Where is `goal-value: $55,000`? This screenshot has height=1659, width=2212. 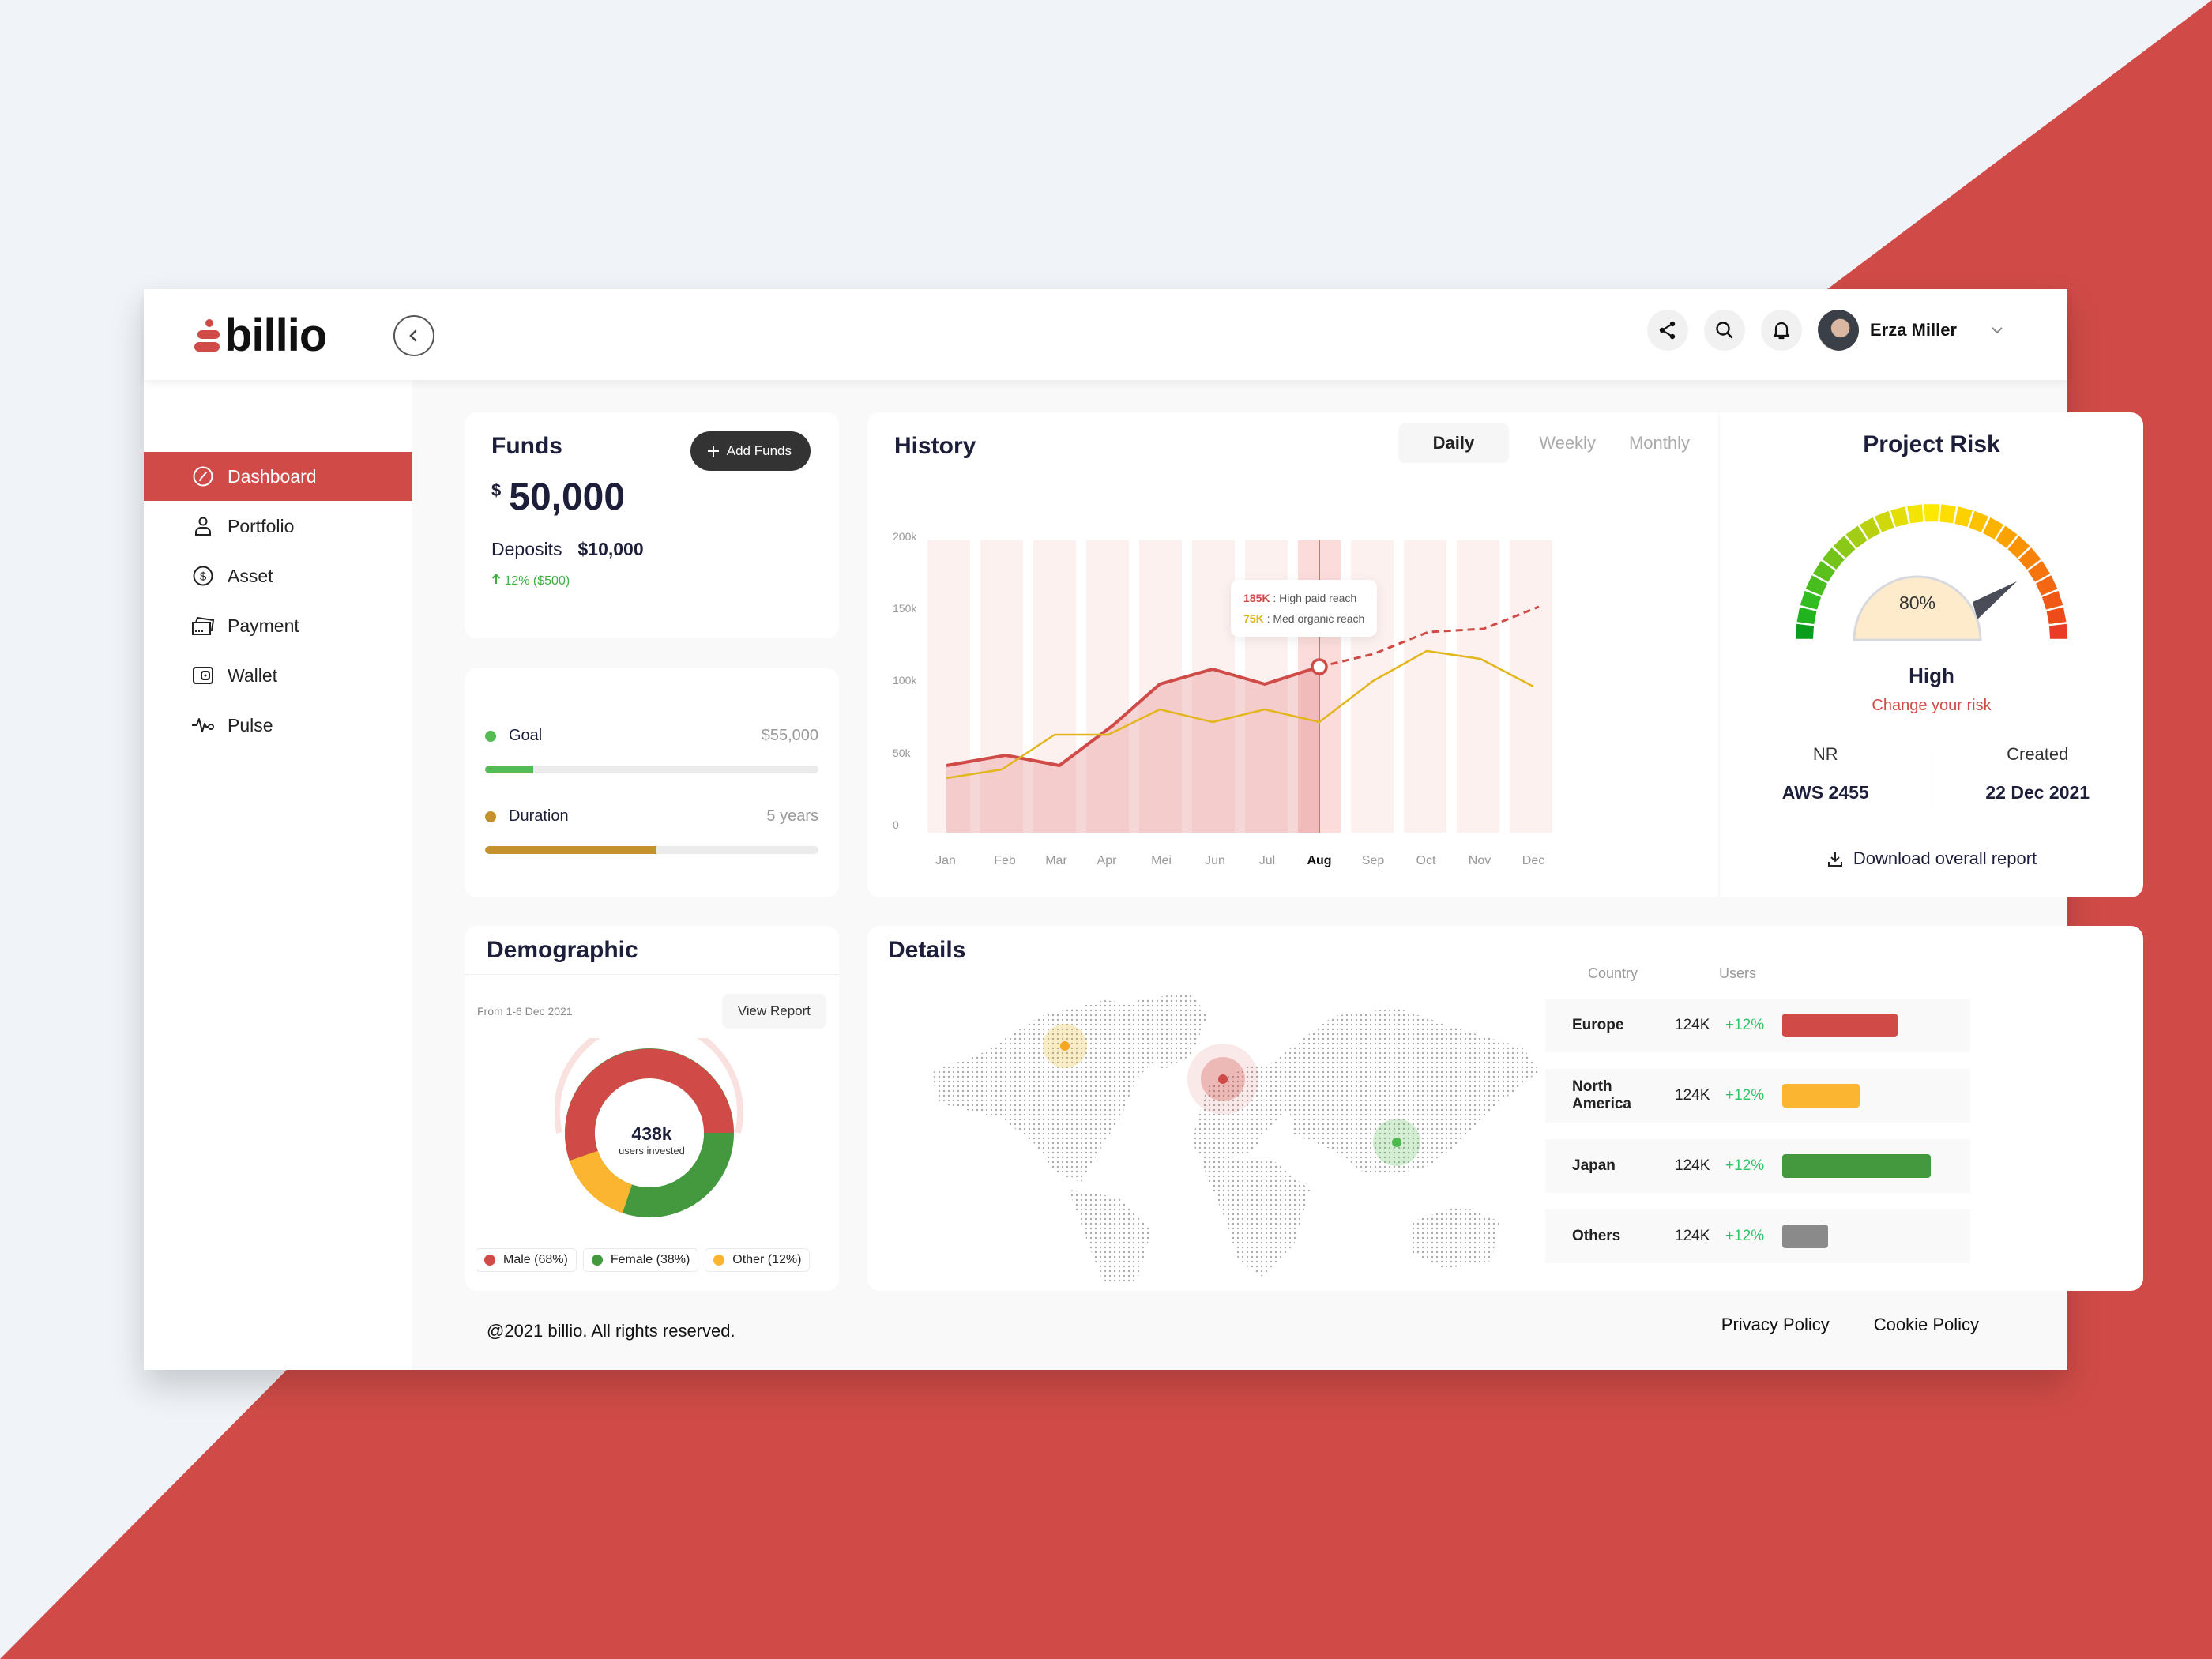 goal-value: $55,000 is located at coordinates (789, 736).